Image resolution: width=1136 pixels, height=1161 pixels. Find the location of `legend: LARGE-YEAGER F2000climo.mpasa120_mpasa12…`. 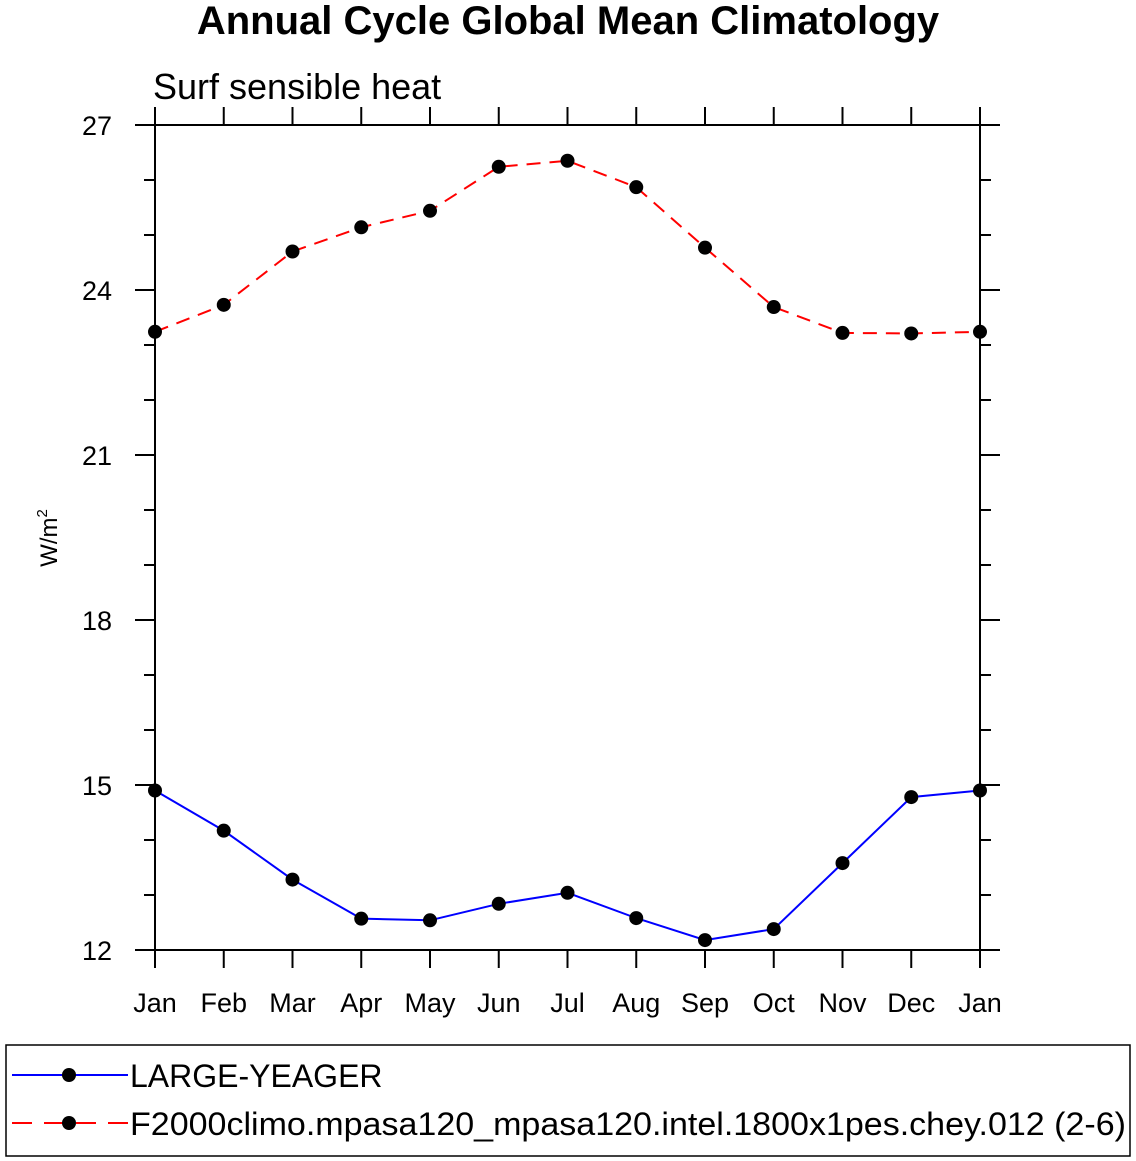

legend: LARGE-YEAGER F2000climo.mpasa120_mpasa12… is located at coordinates (568, 1100).